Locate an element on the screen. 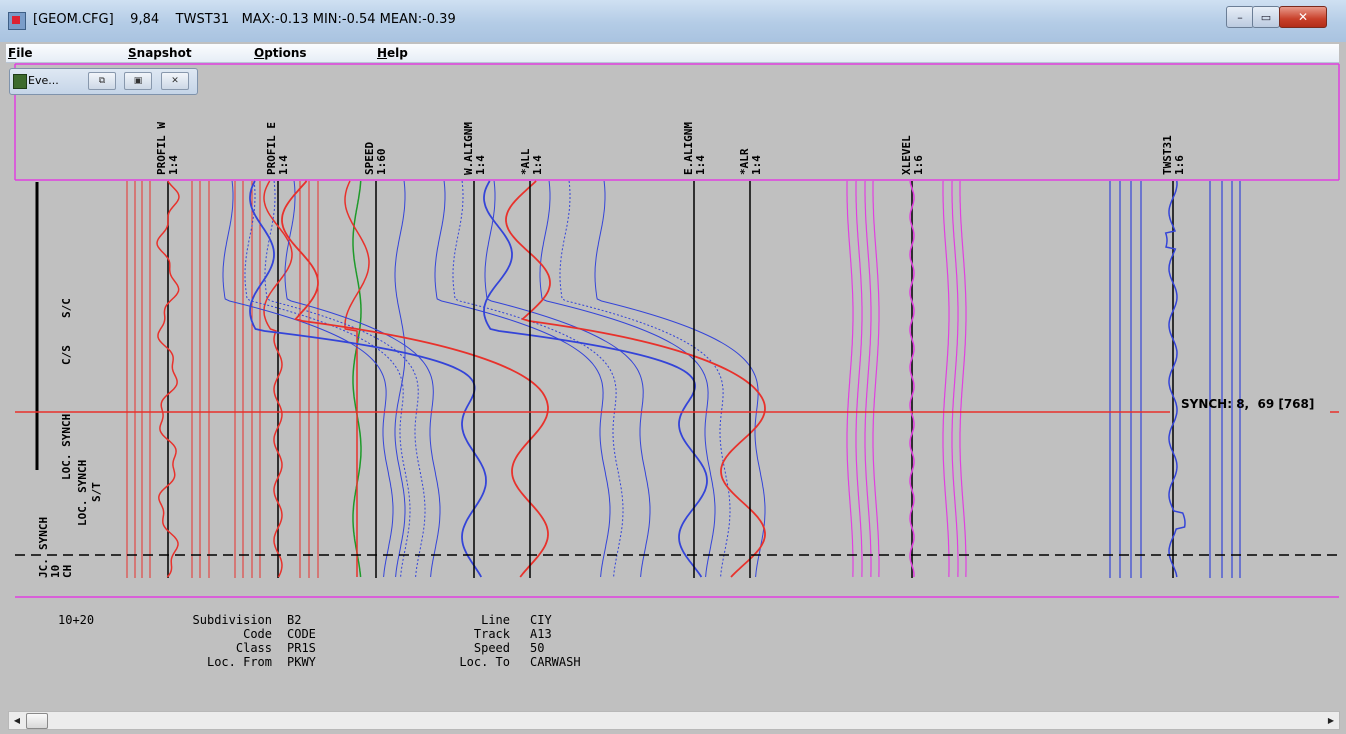 The width and height of the screenshot is (1346, 734). menu-help: Help is located at coordinates (392, 53).